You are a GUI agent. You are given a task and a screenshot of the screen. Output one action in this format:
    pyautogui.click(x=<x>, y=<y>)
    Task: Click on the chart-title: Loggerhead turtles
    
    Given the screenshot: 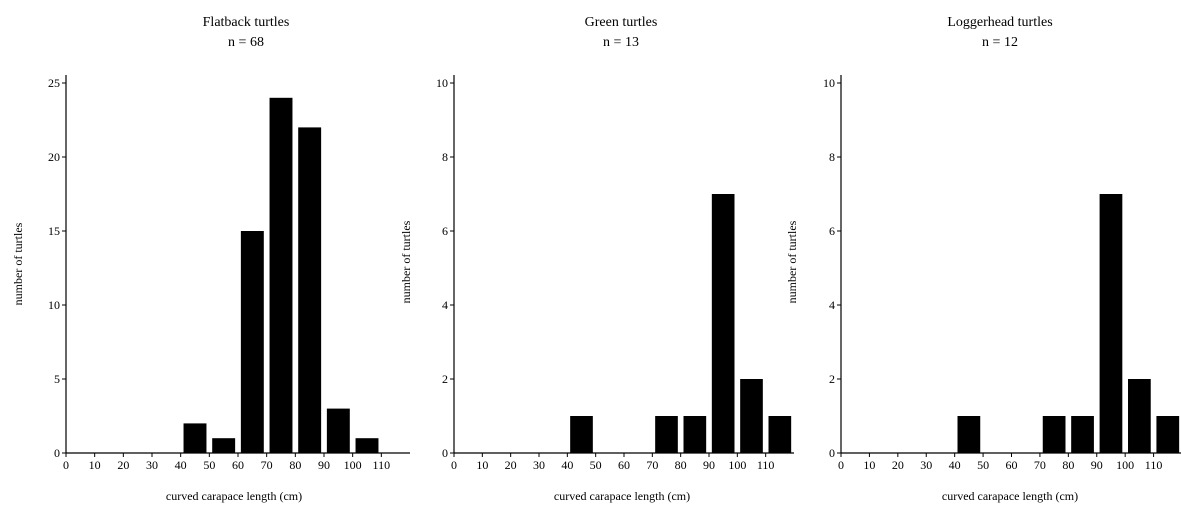 What is the action you would take?
    pyautogui.click(x=999, y=22)
    